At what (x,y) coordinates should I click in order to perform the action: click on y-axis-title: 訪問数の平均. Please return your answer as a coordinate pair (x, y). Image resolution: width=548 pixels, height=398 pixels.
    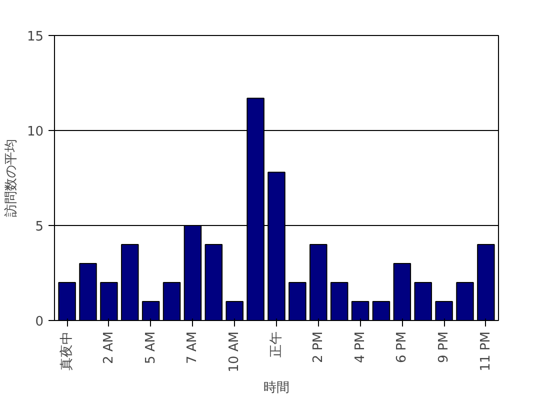
    Looking at the image, I should click on (11, 178).